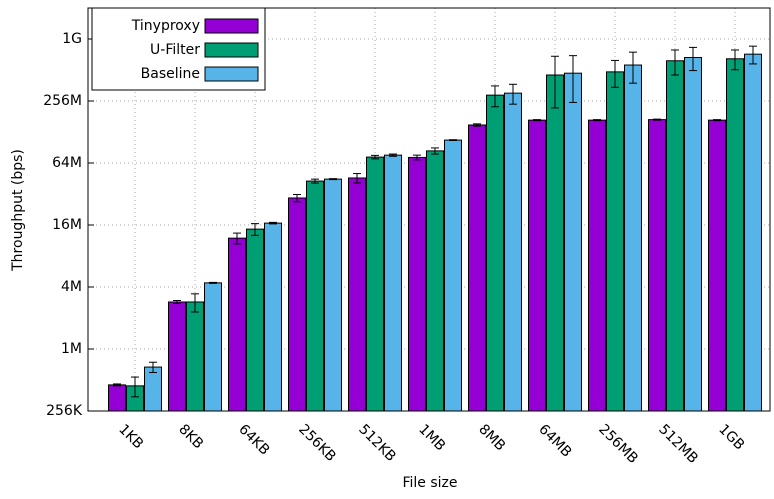  What do you see at coordinates (316, 442) in the screenshot?
I see `x-tick-label: 256KB` at bounding box center [316, 442].